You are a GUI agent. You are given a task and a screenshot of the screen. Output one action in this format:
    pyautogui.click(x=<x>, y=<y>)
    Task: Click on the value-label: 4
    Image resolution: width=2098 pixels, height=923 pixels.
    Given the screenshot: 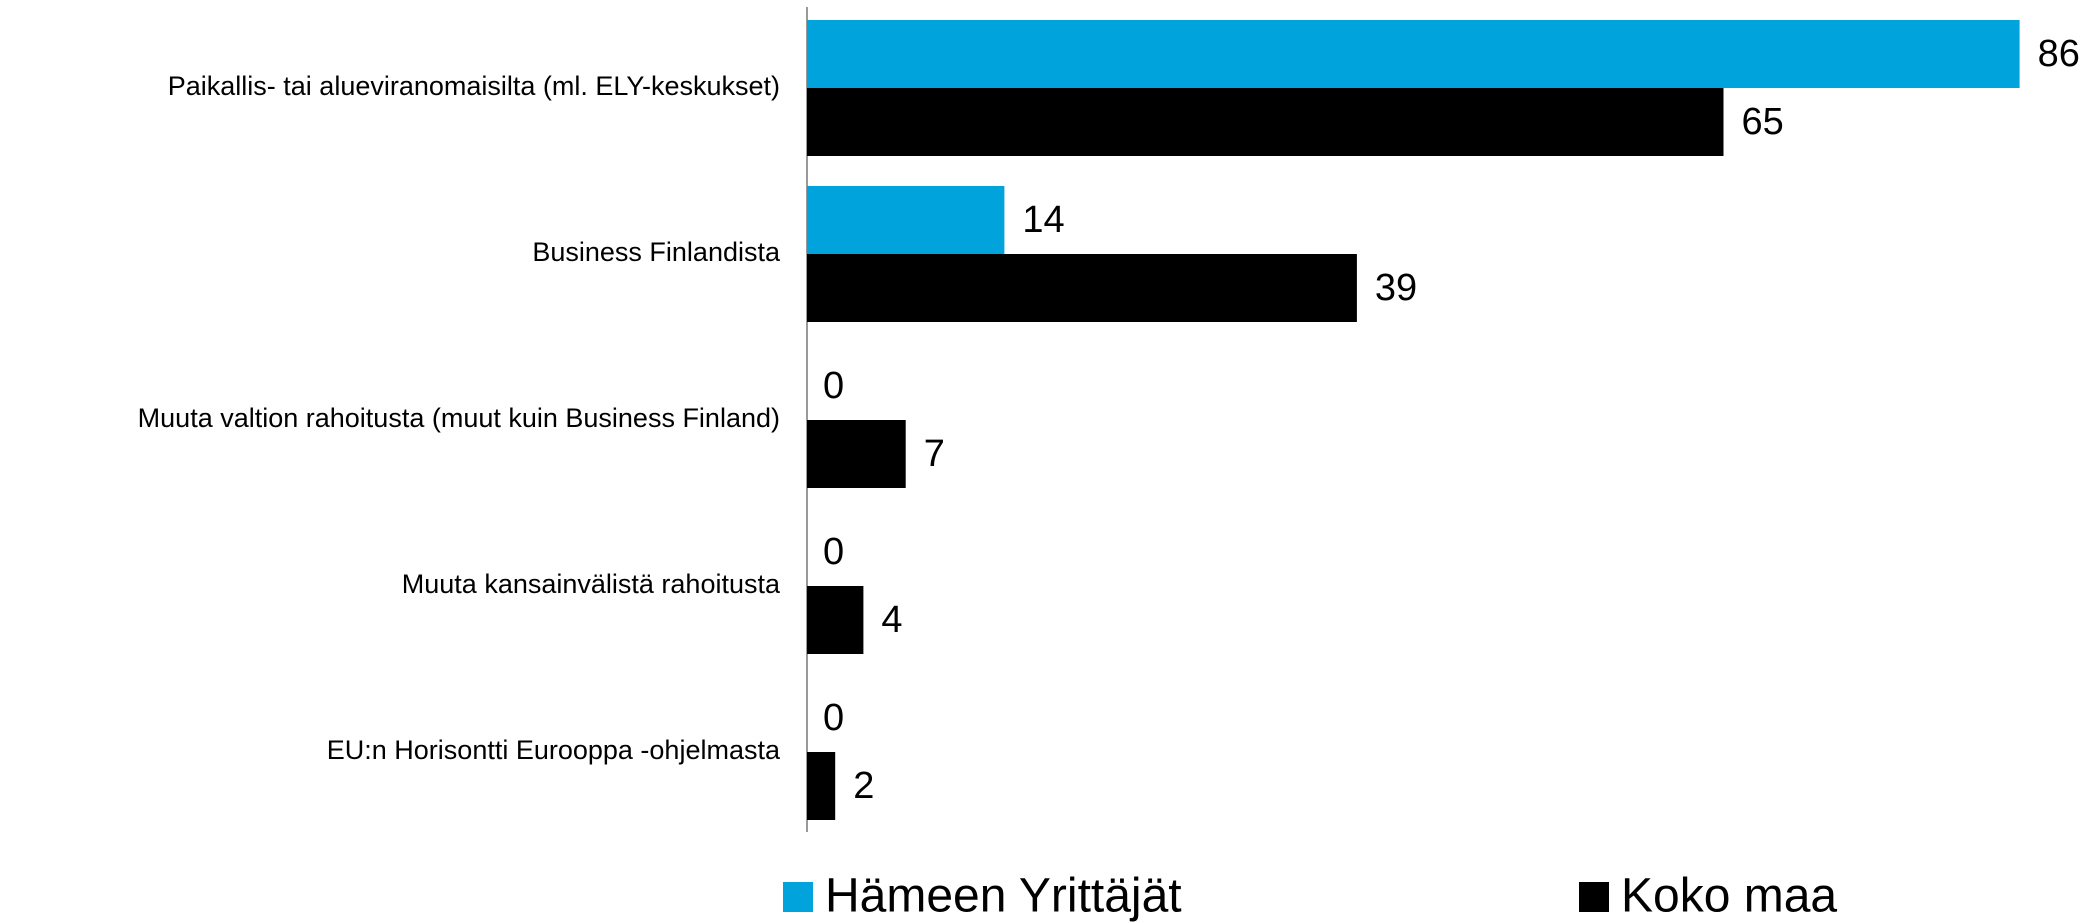 What is the action you would take?
    pyautogui.click(x=891, y=620)
    